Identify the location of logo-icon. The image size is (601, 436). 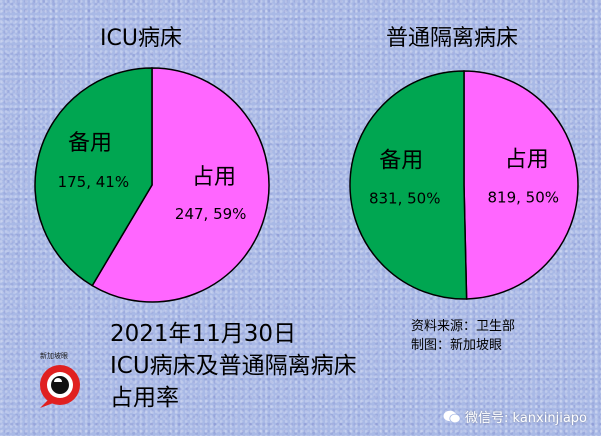
(60, 386).